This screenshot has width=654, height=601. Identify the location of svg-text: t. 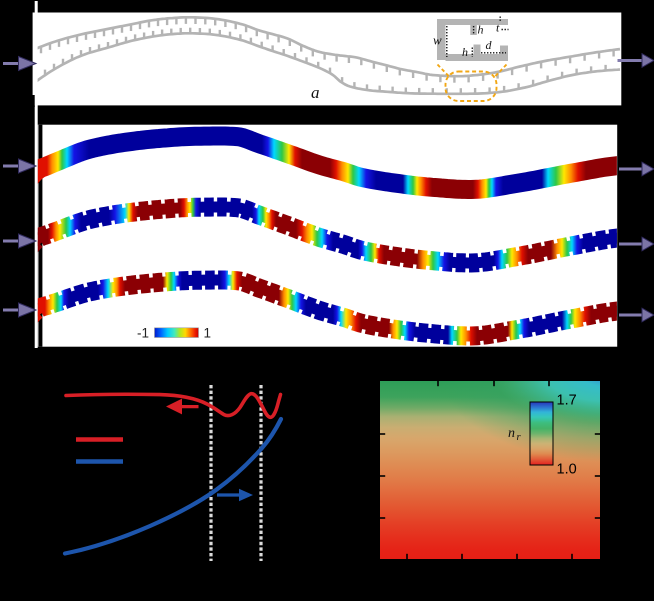
(498, 28).